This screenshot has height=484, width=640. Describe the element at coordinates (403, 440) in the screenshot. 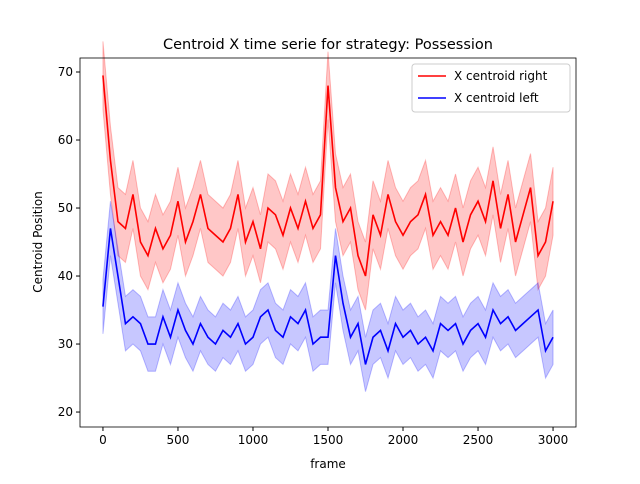

I see `x-tick-label: 2000` at that location.